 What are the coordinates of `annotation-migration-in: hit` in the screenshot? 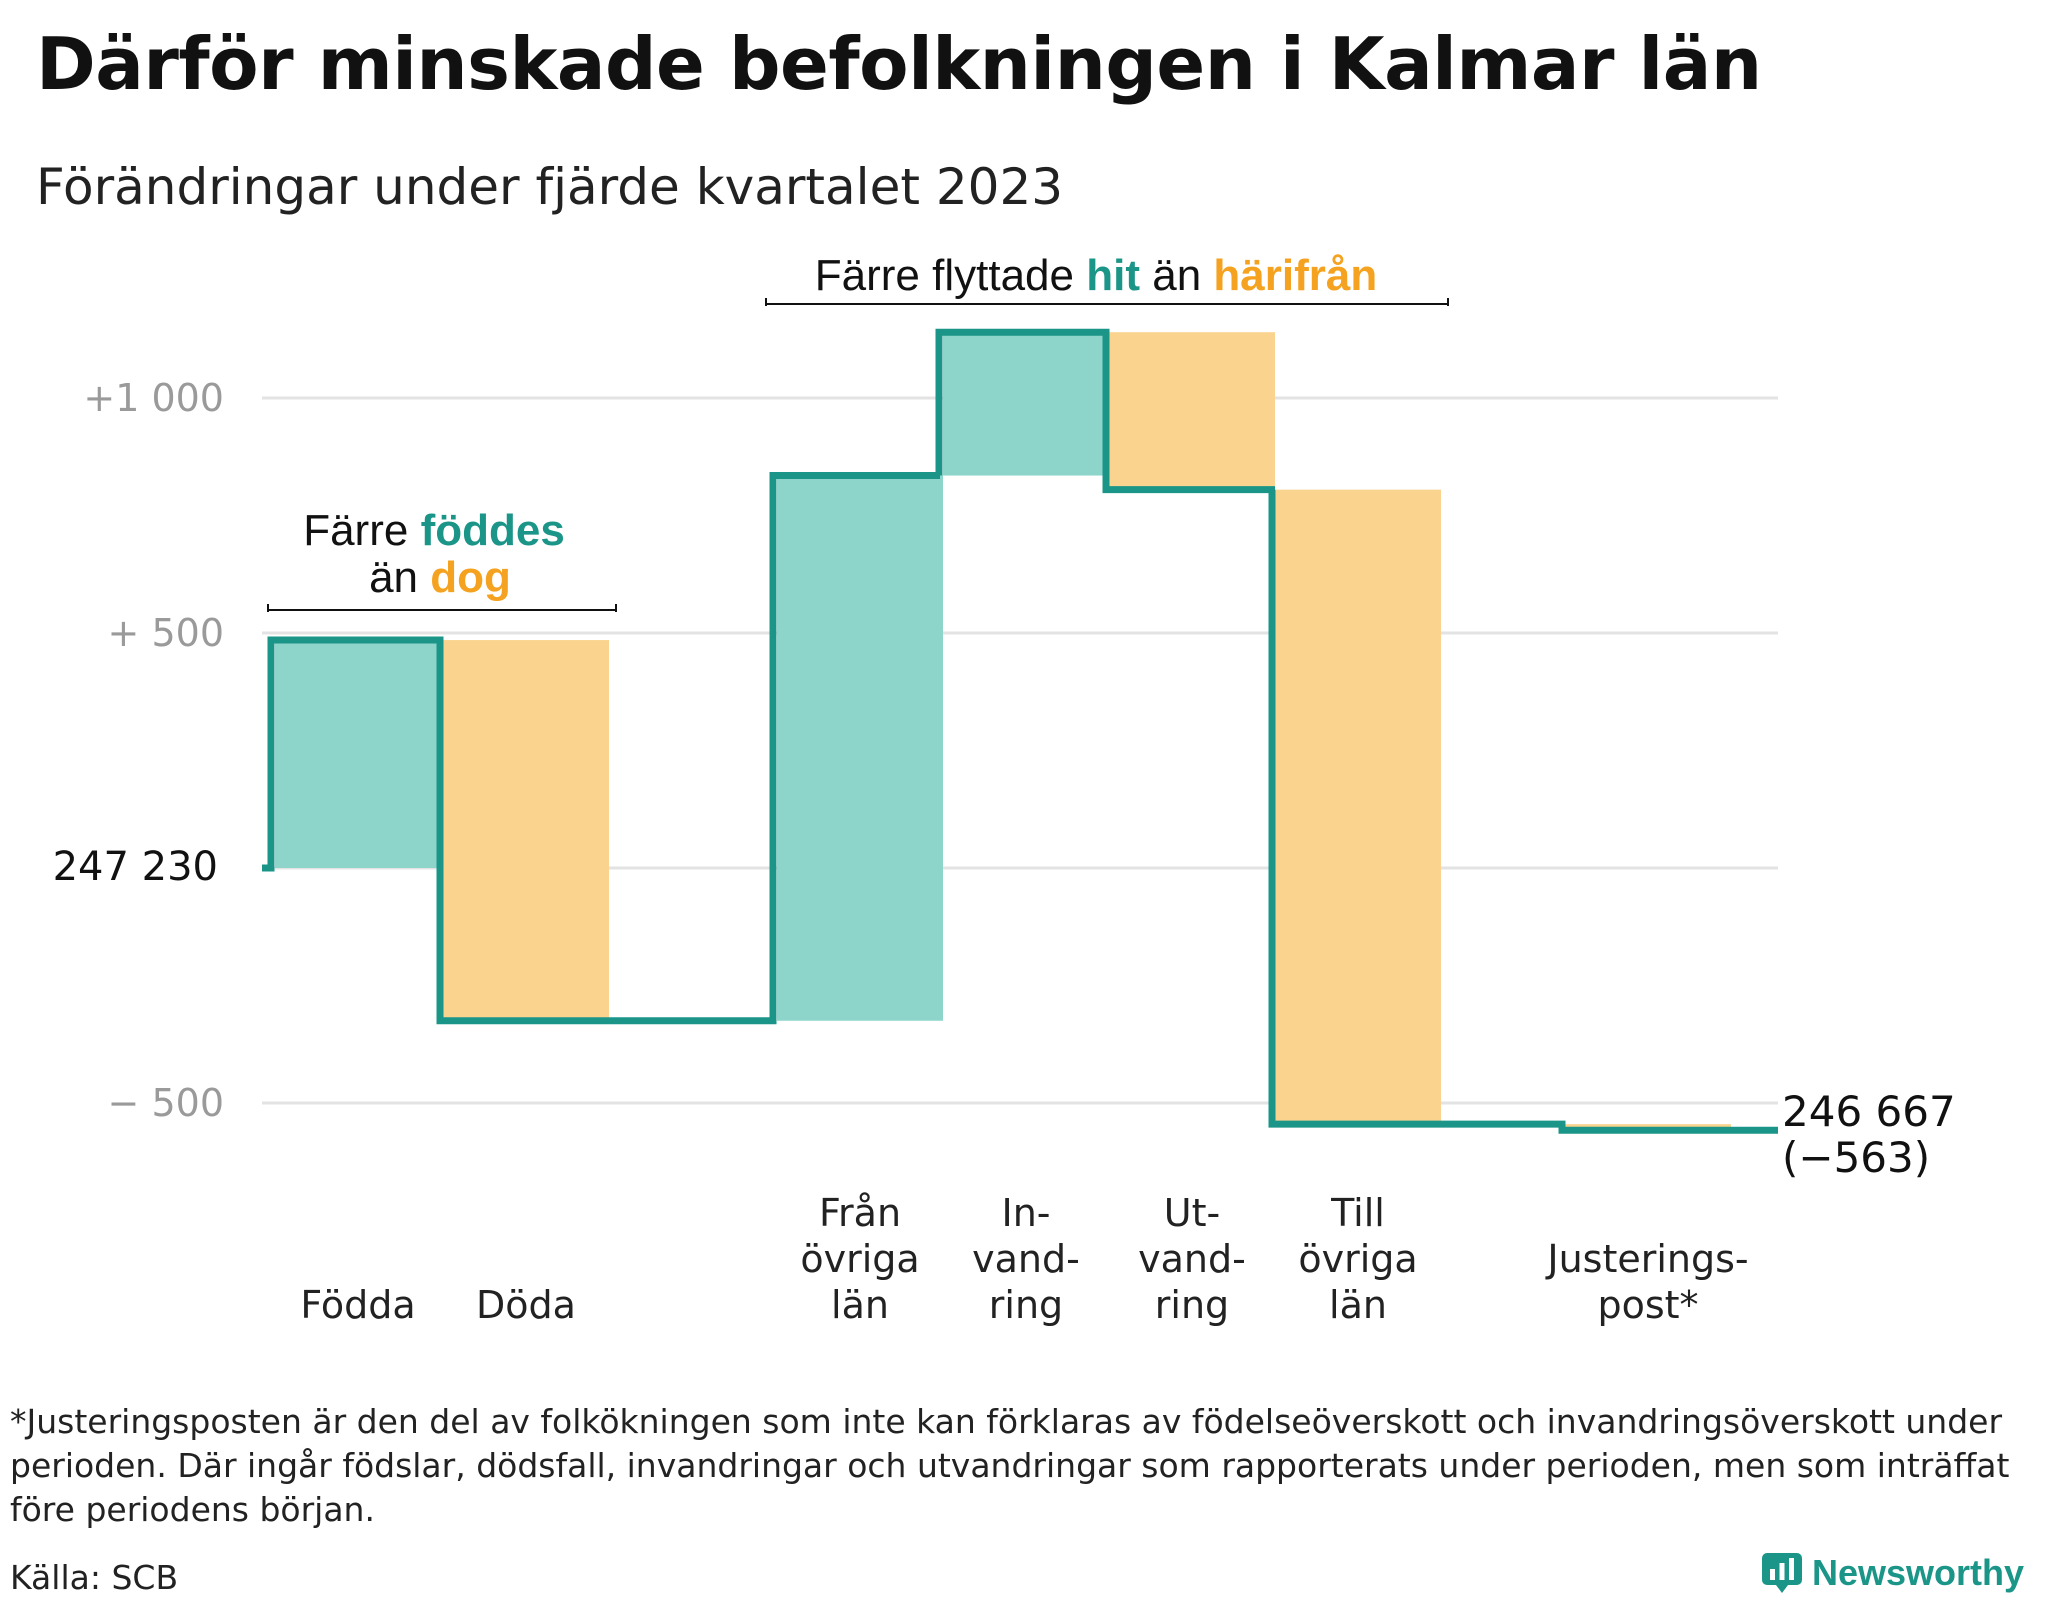 It's located at (1113, 275).